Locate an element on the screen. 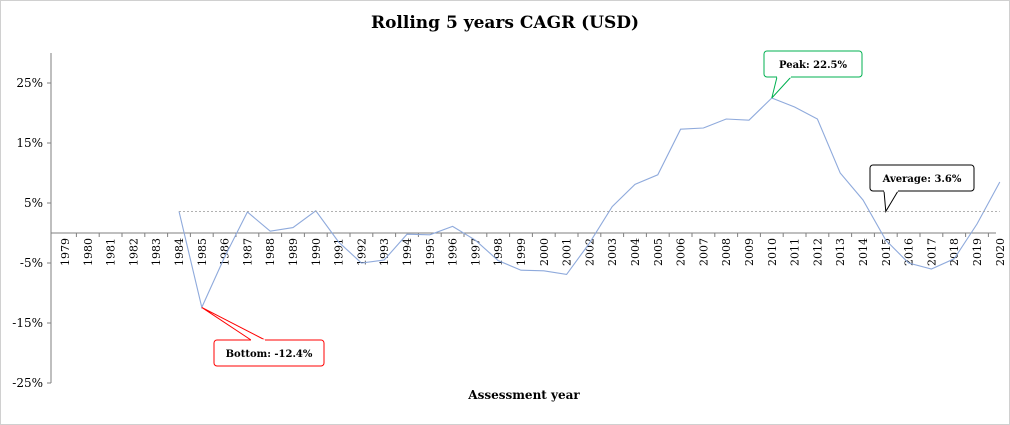 Image resolution: width=1010 pixels, height=425 pixels. x-tick-label: 2011 is located at coordinates (795, 252).